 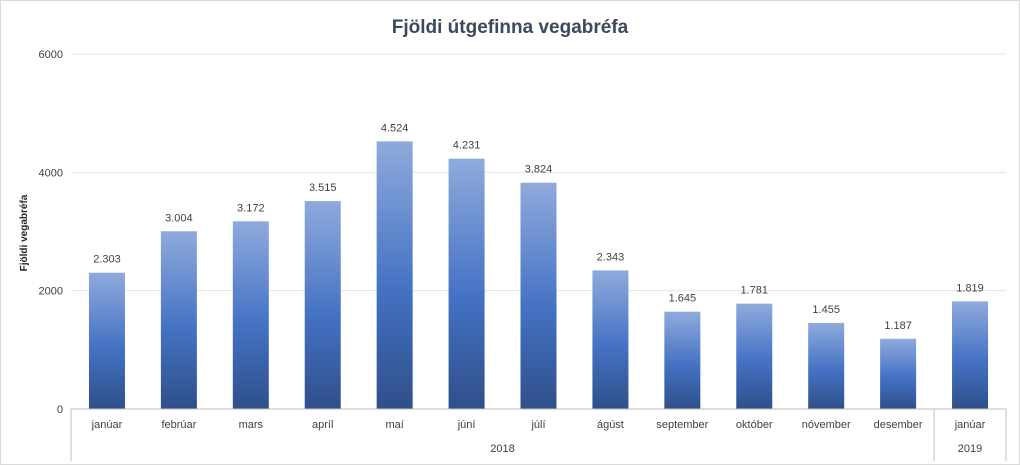 I want to click on x-group-label: 2018, so click(x=502, y=449).